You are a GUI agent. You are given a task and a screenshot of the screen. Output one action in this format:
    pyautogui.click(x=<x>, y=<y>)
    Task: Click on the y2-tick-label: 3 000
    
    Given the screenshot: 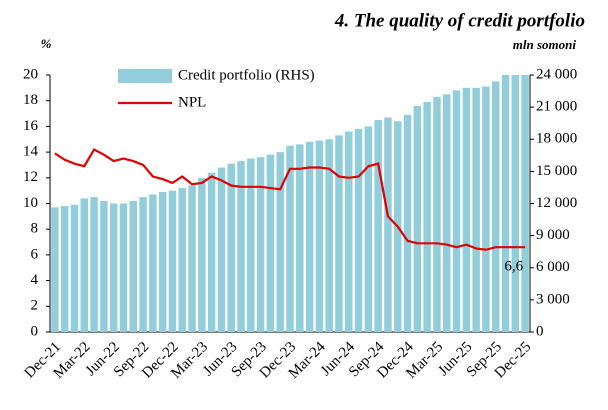 What is the action you would take?
    pyautogui.click(x=553, y=299)
    